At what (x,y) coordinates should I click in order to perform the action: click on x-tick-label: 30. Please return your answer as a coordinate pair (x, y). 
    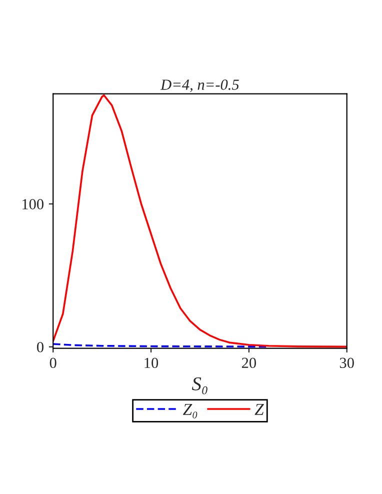
    Looking at the image, I should click on (347, 363).